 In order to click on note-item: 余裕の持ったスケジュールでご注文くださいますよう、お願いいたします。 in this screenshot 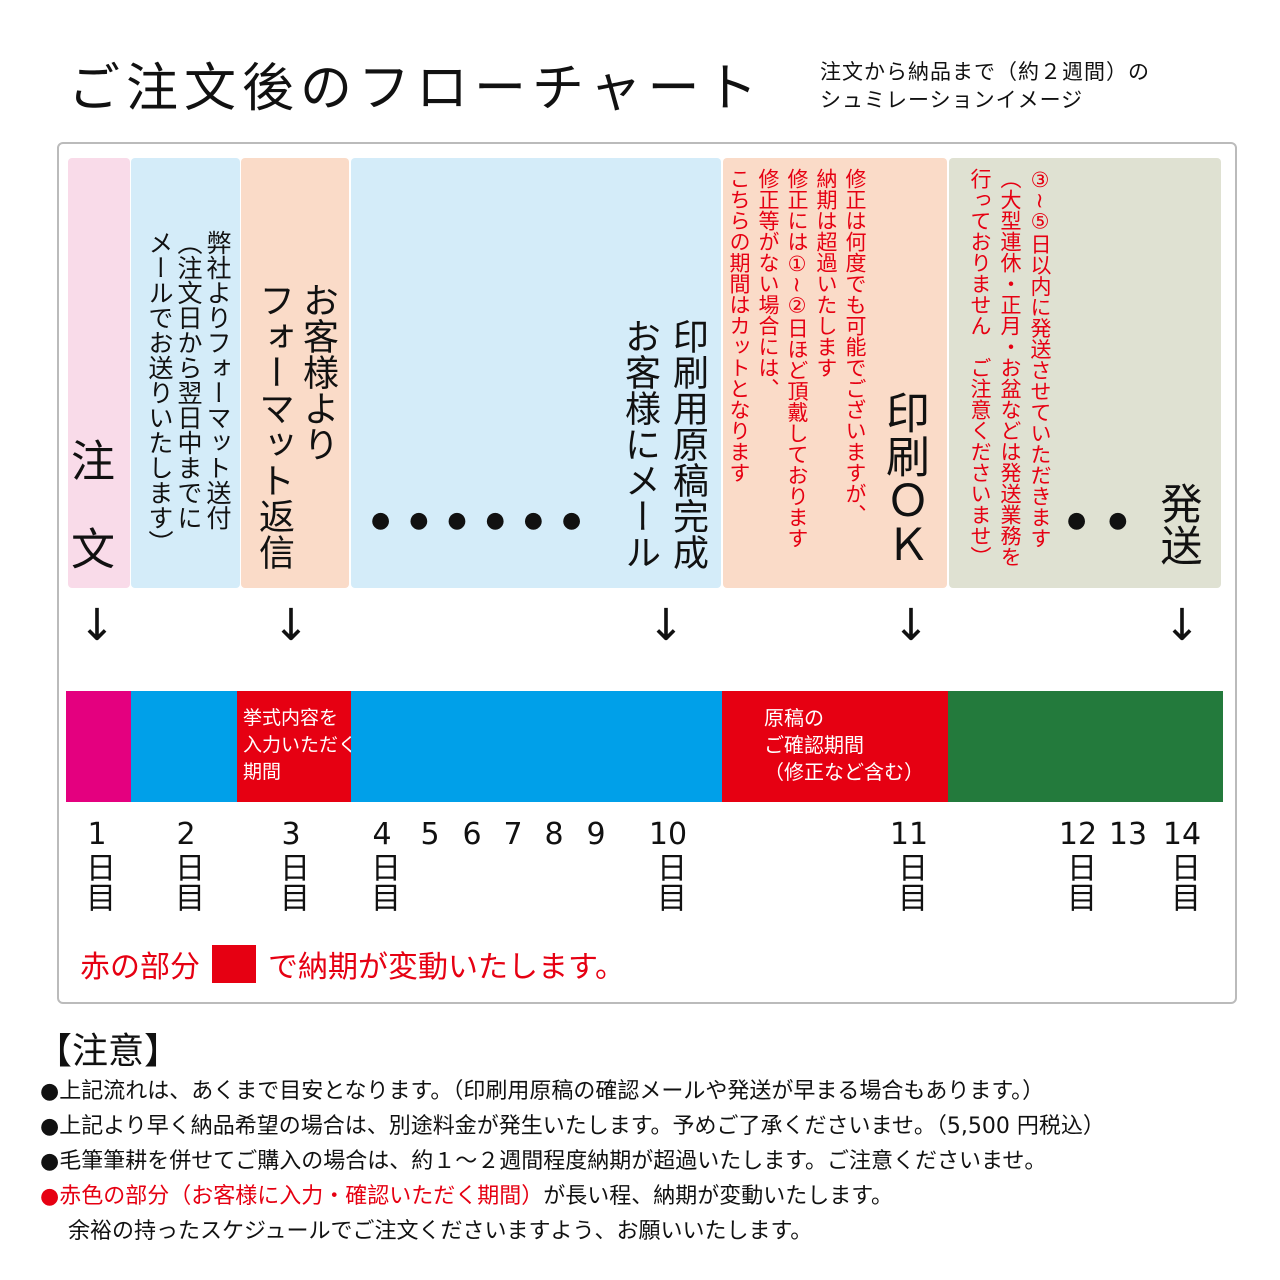, I will do `click(440, 1231)`.